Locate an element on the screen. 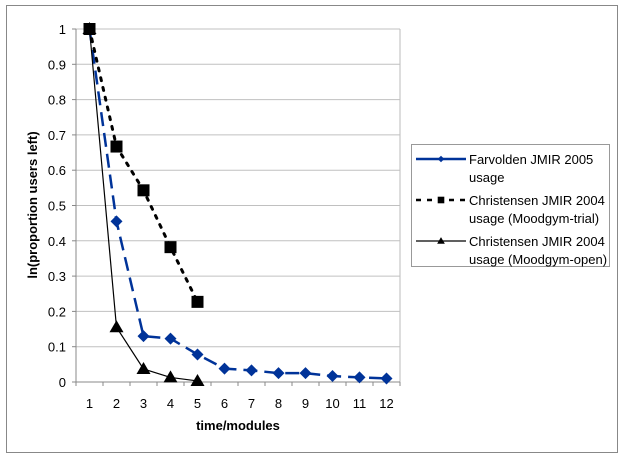 This screenshot has width=623, height=460. legend-label: usage is located at coordinates (486, 177).